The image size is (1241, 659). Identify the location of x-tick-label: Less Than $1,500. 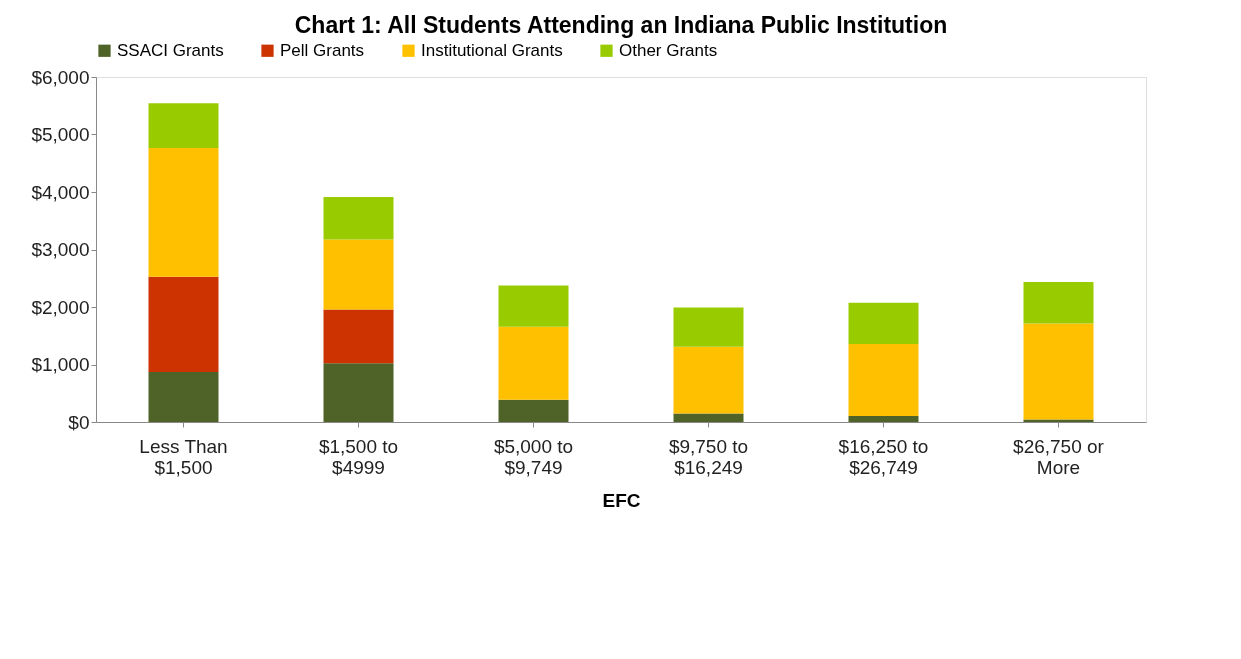
(183, 456).